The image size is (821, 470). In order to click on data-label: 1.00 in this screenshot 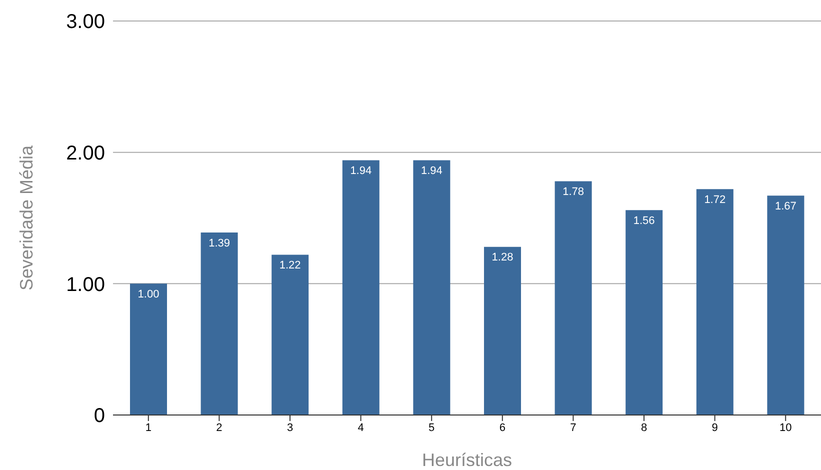, I will do `click(149, 294)`.